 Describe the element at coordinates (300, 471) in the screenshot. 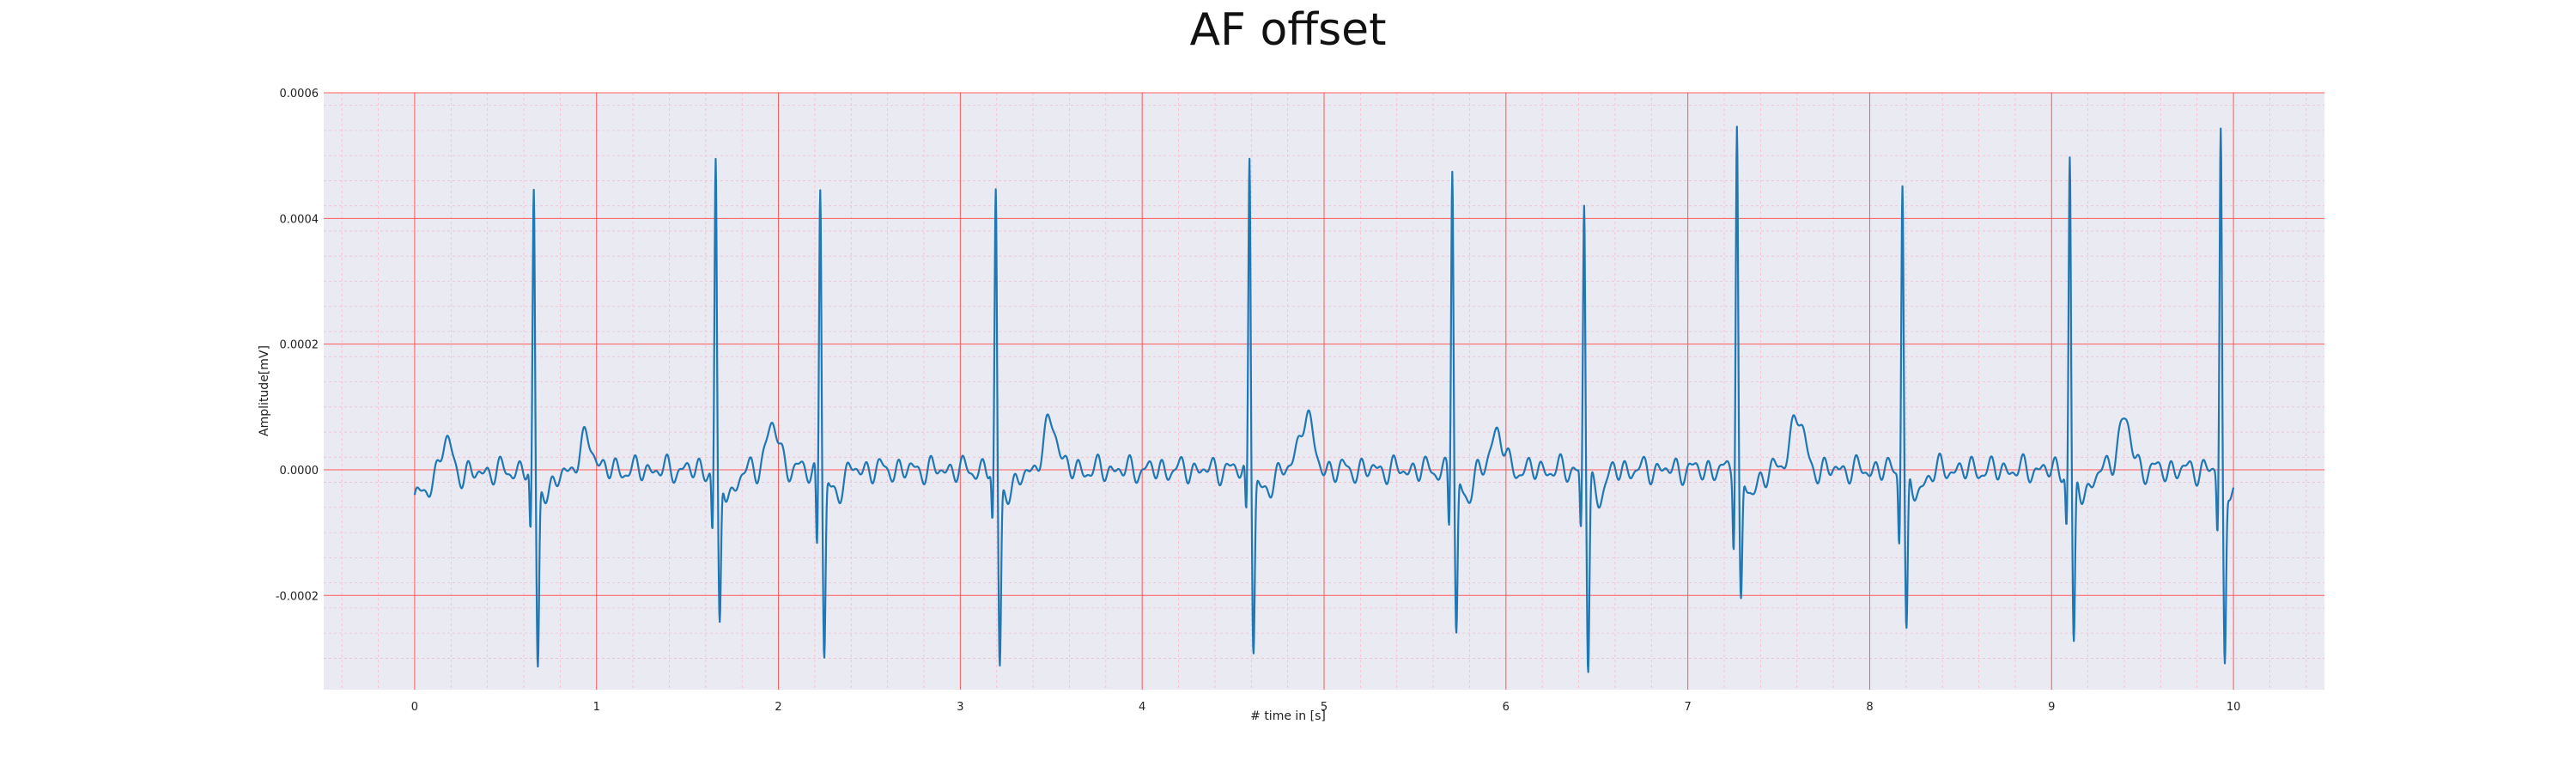

I see `y-tick-label: 0.0000` at that location.